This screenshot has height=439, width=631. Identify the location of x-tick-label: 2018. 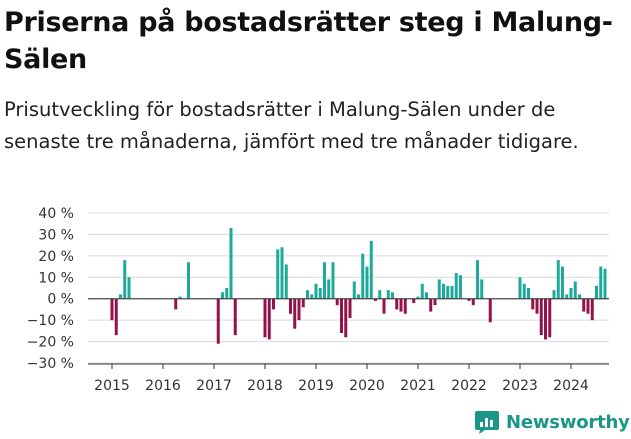
(265, 386).